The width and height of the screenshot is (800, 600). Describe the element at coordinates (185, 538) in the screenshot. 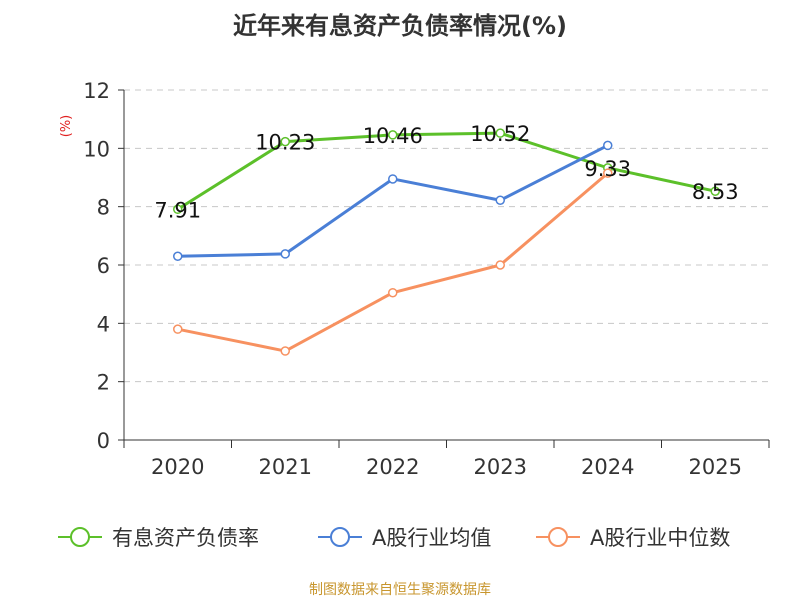

I see `legend-label: 有息资产负债率` at that location.